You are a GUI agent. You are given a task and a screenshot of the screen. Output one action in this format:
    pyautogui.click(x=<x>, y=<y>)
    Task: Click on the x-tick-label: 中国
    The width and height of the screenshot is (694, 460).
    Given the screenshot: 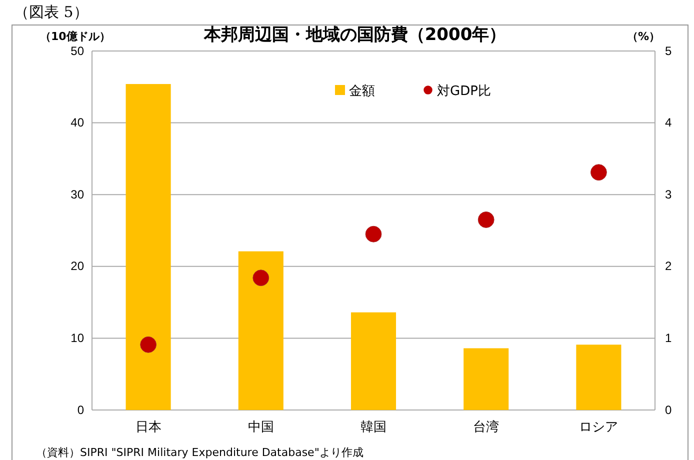 What is the action you would take?
    pyautogui.click(x=261, y=426)
    